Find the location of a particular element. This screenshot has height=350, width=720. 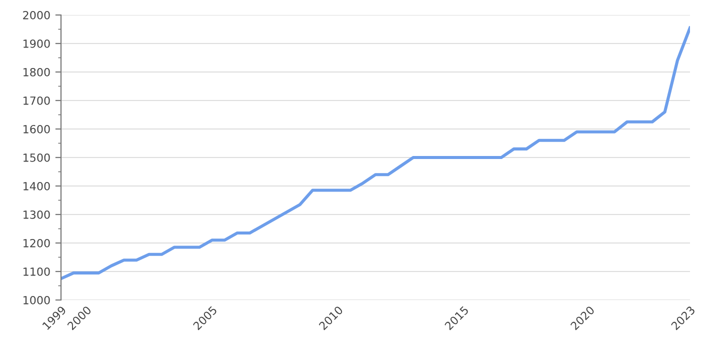

y-tick-label: 2000 is located at coordinates (36, 15).